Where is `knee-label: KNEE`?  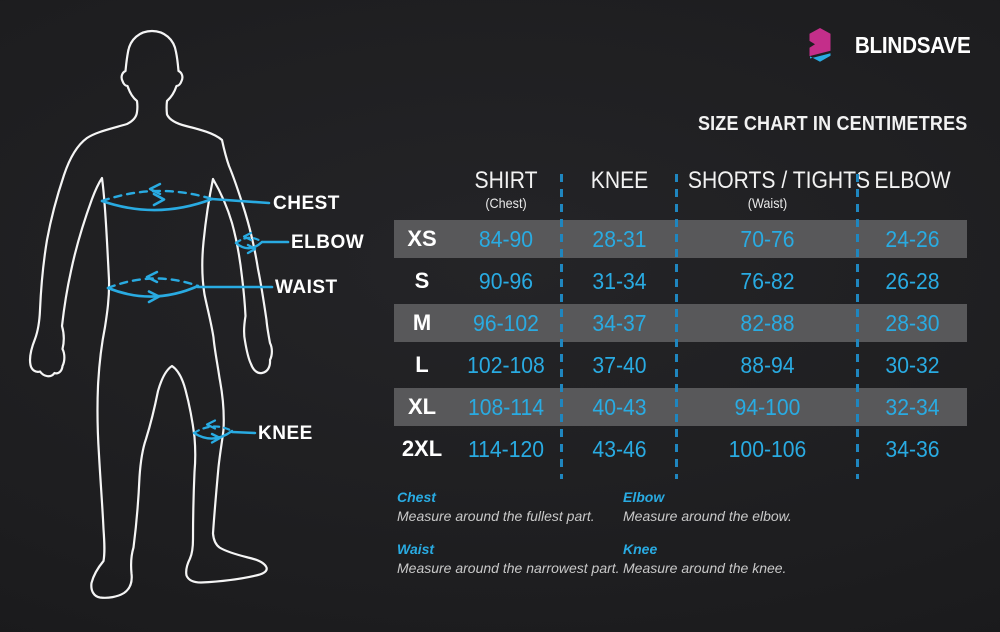 knee-label: KNEE is located at coordinates (285, 433).